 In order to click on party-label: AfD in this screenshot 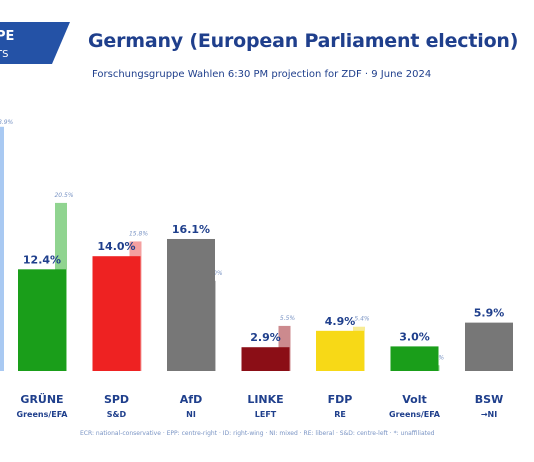, I will do `click(191, 399)`.